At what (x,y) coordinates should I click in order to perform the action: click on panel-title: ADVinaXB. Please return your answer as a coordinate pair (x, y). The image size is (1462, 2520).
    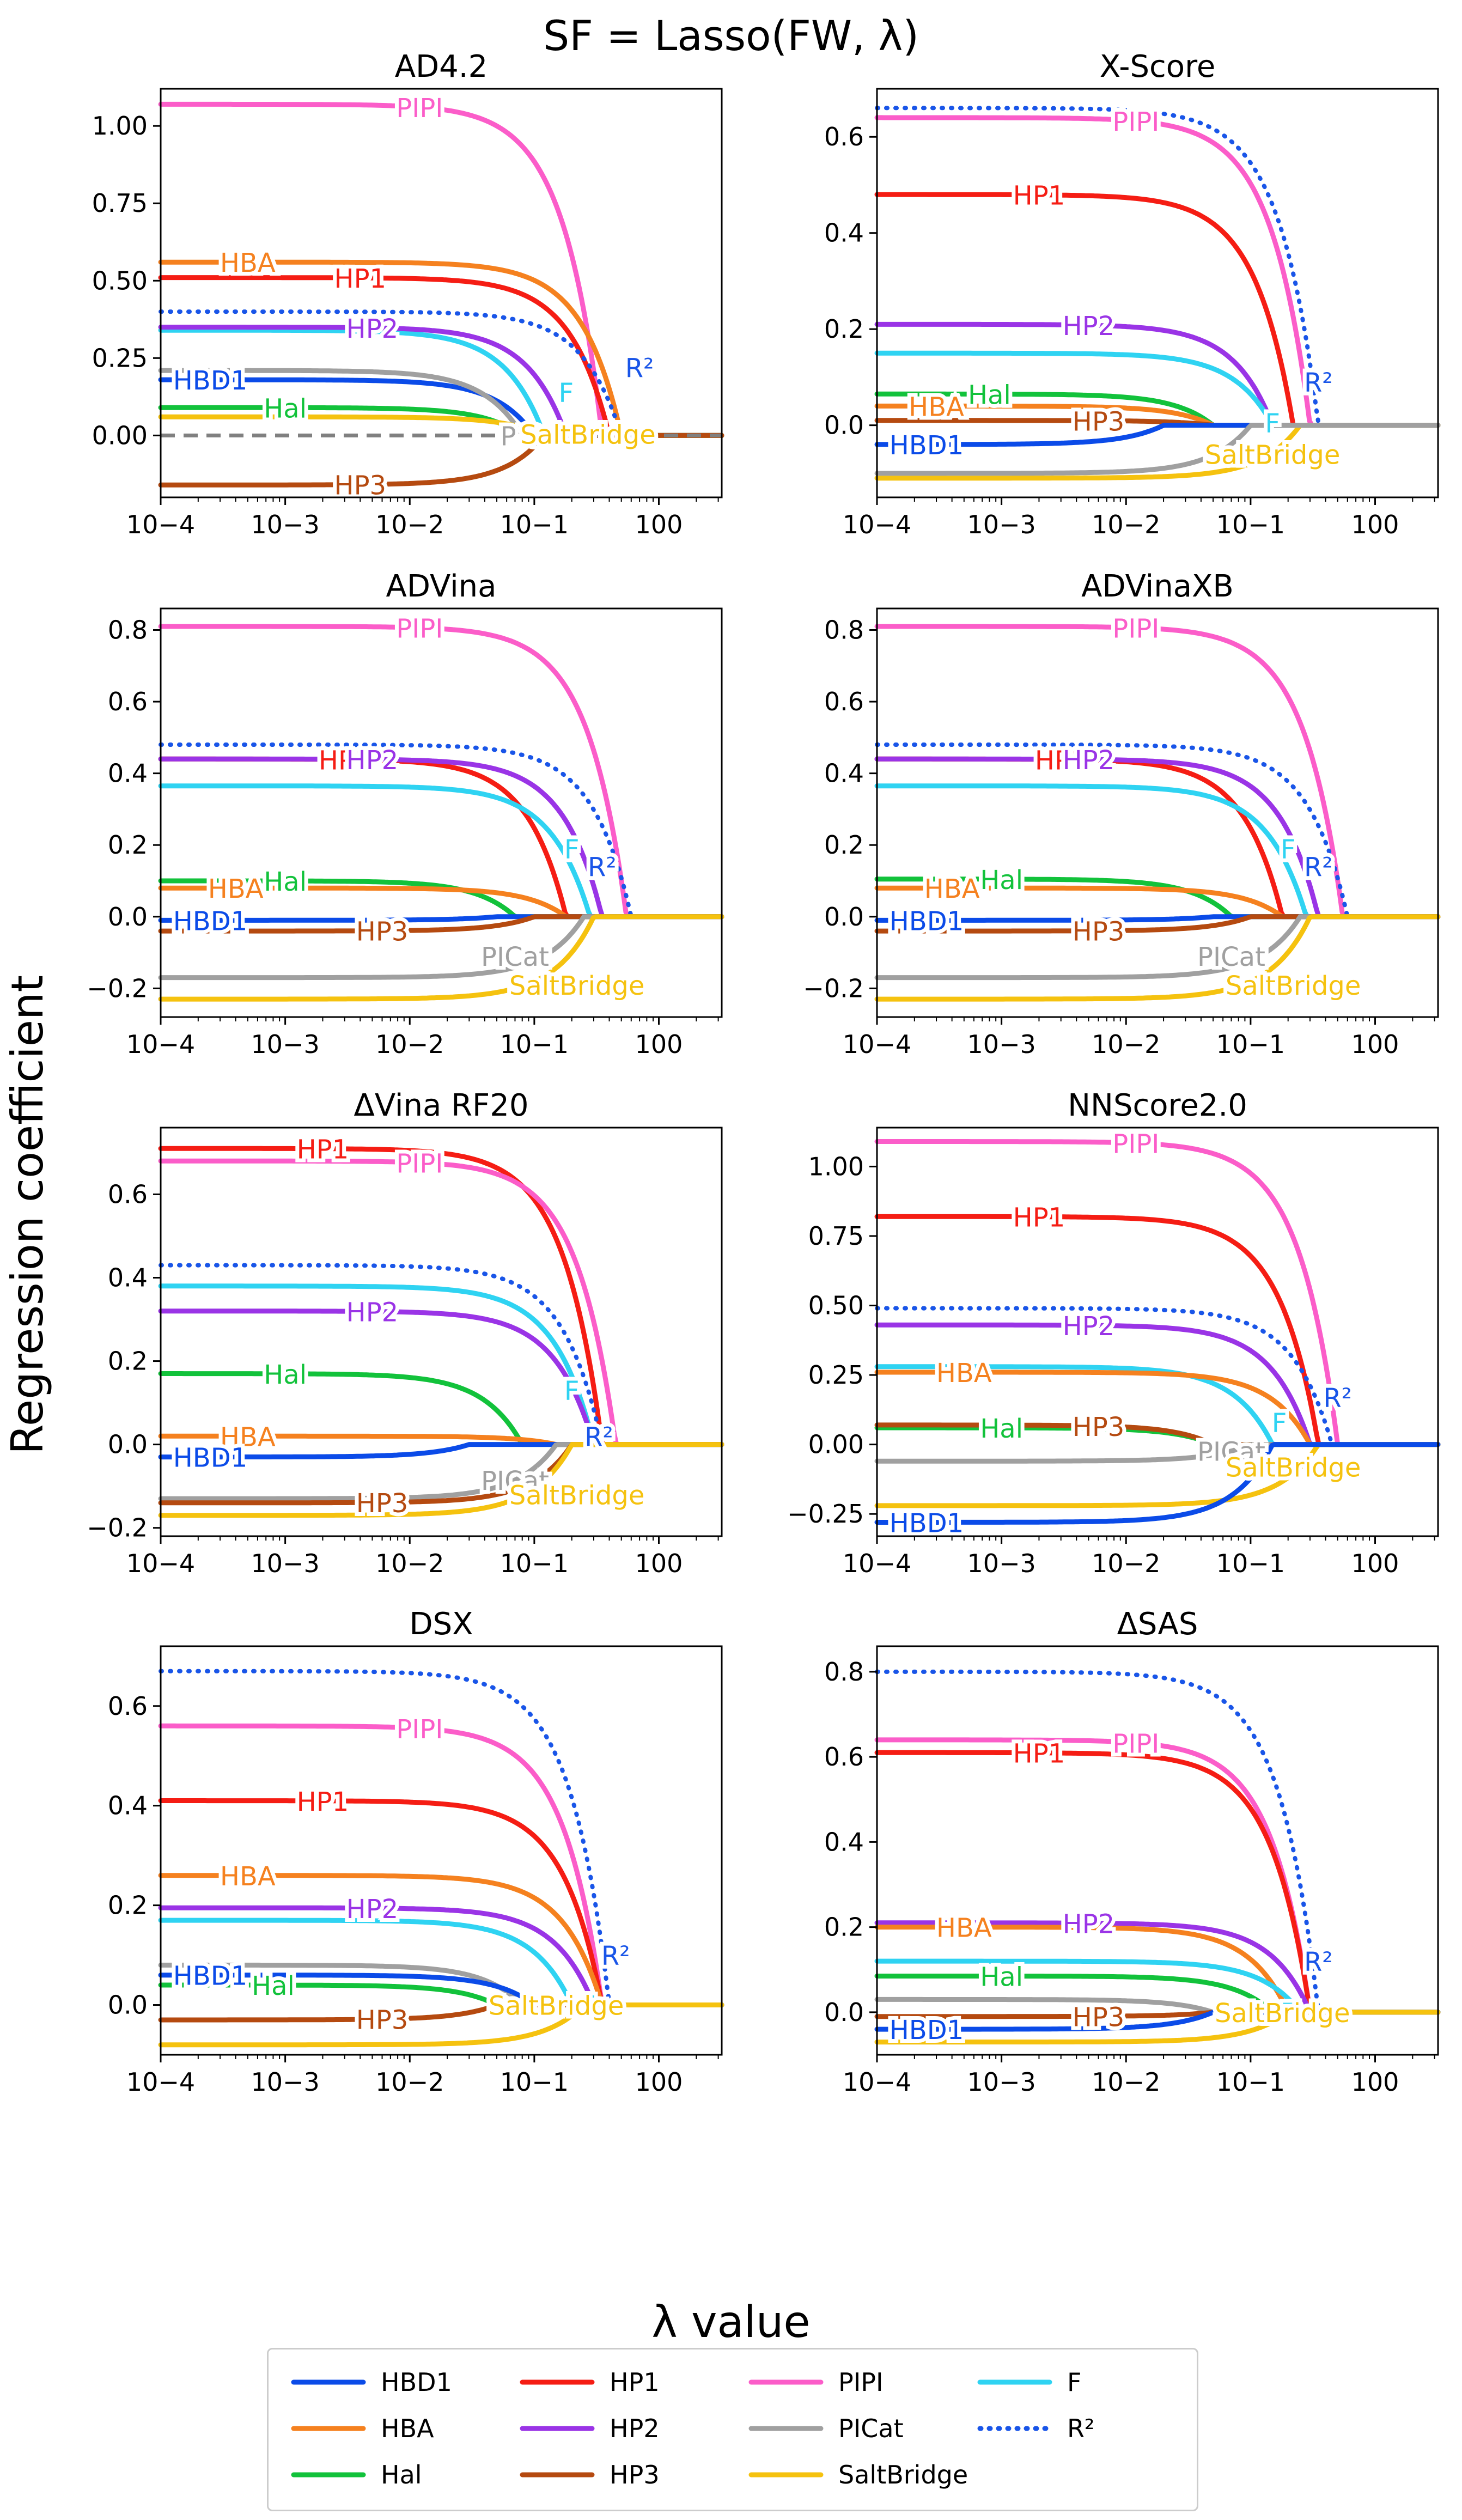
    Looking at the image, I should click on (1157, 586).